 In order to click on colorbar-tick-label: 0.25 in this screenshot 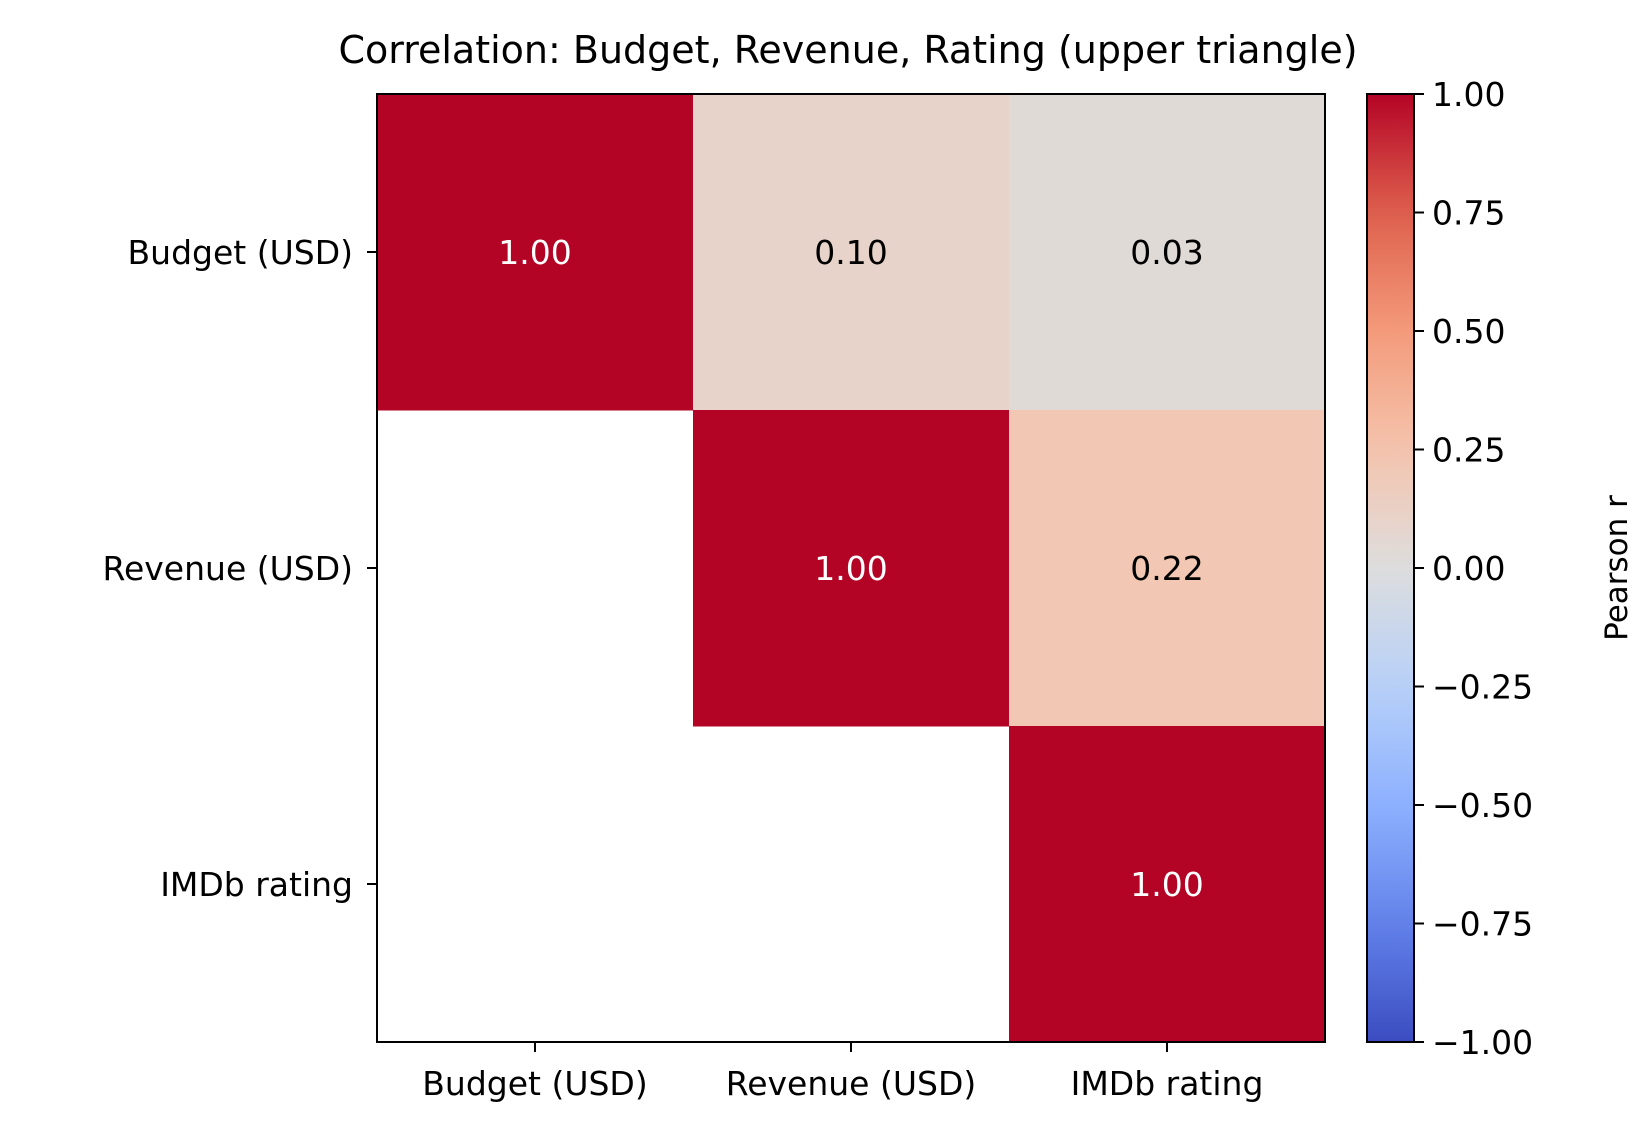, I will do `click(1468, 450)`.